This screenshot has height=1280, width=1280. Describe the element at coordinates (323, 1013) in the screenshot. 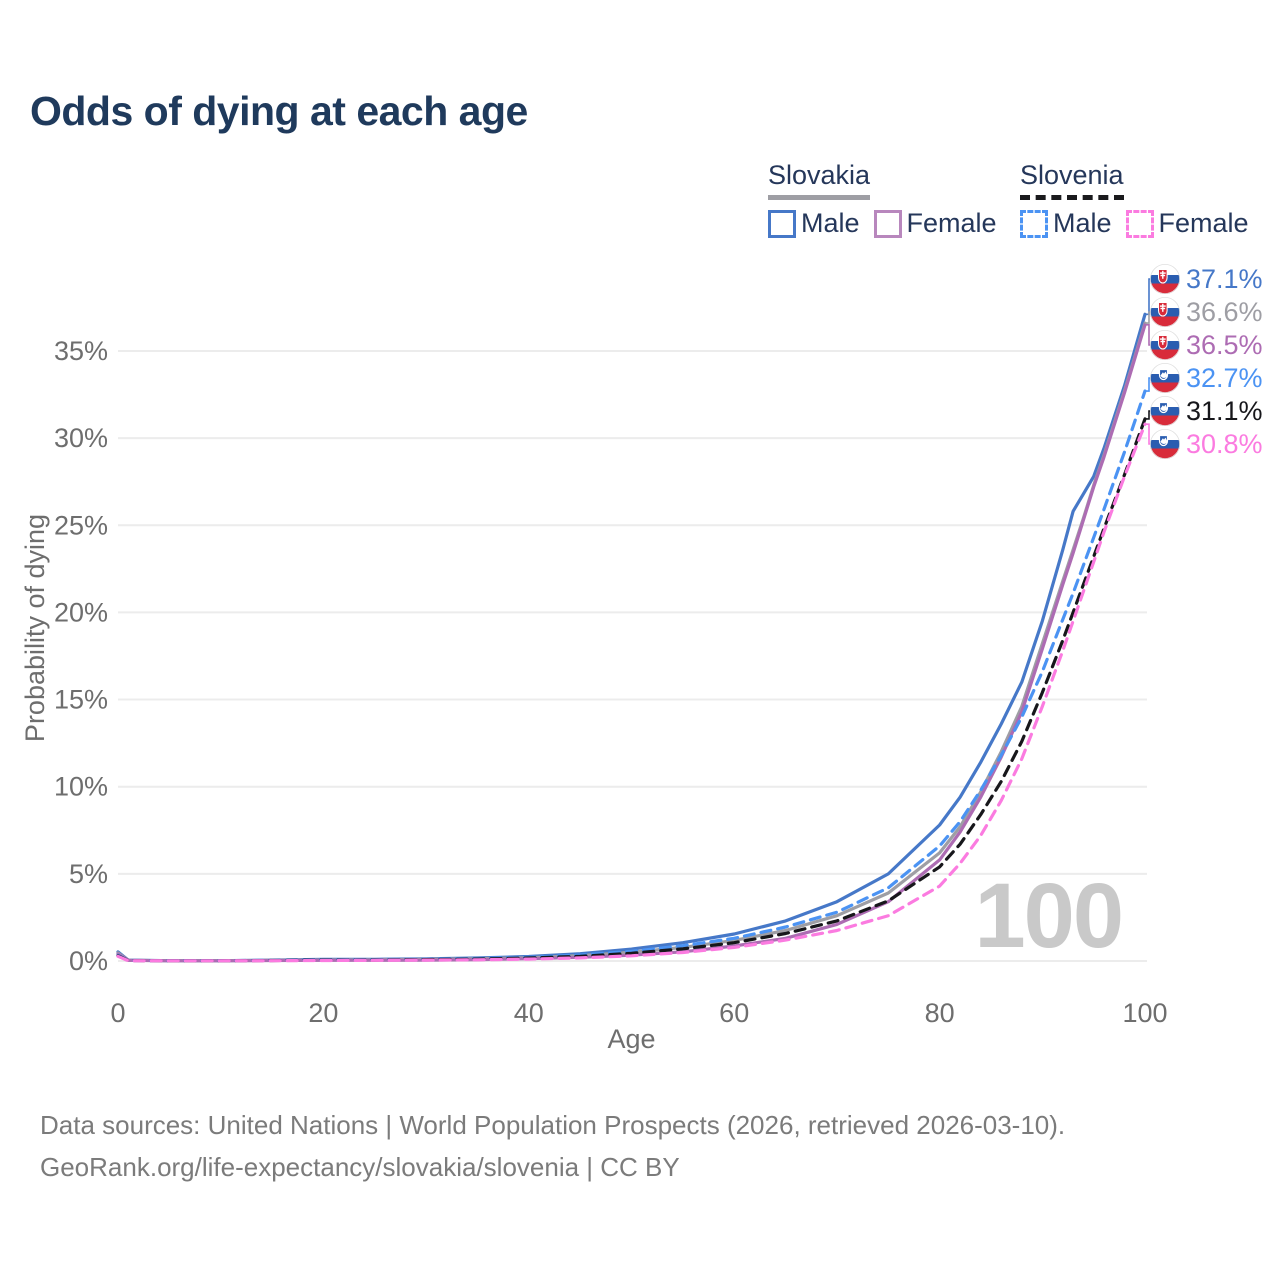

I see `x-tick-label: 20` at that location.